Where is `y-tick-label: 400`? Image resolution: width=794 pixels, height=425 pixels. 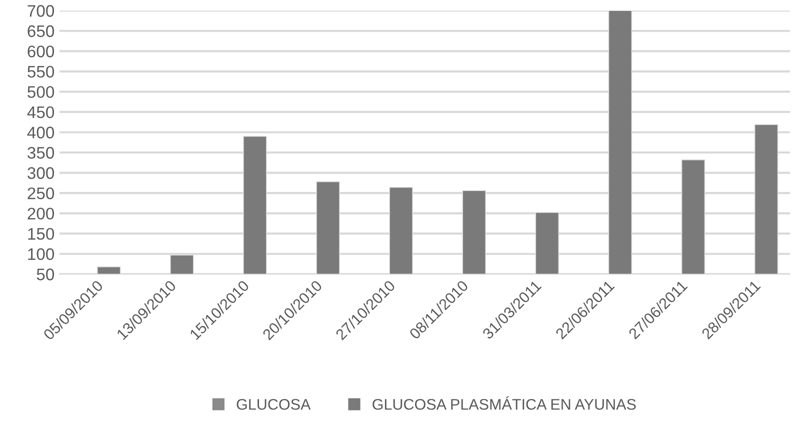 y-tick-label: 400 is located at coordinates (40, 132).